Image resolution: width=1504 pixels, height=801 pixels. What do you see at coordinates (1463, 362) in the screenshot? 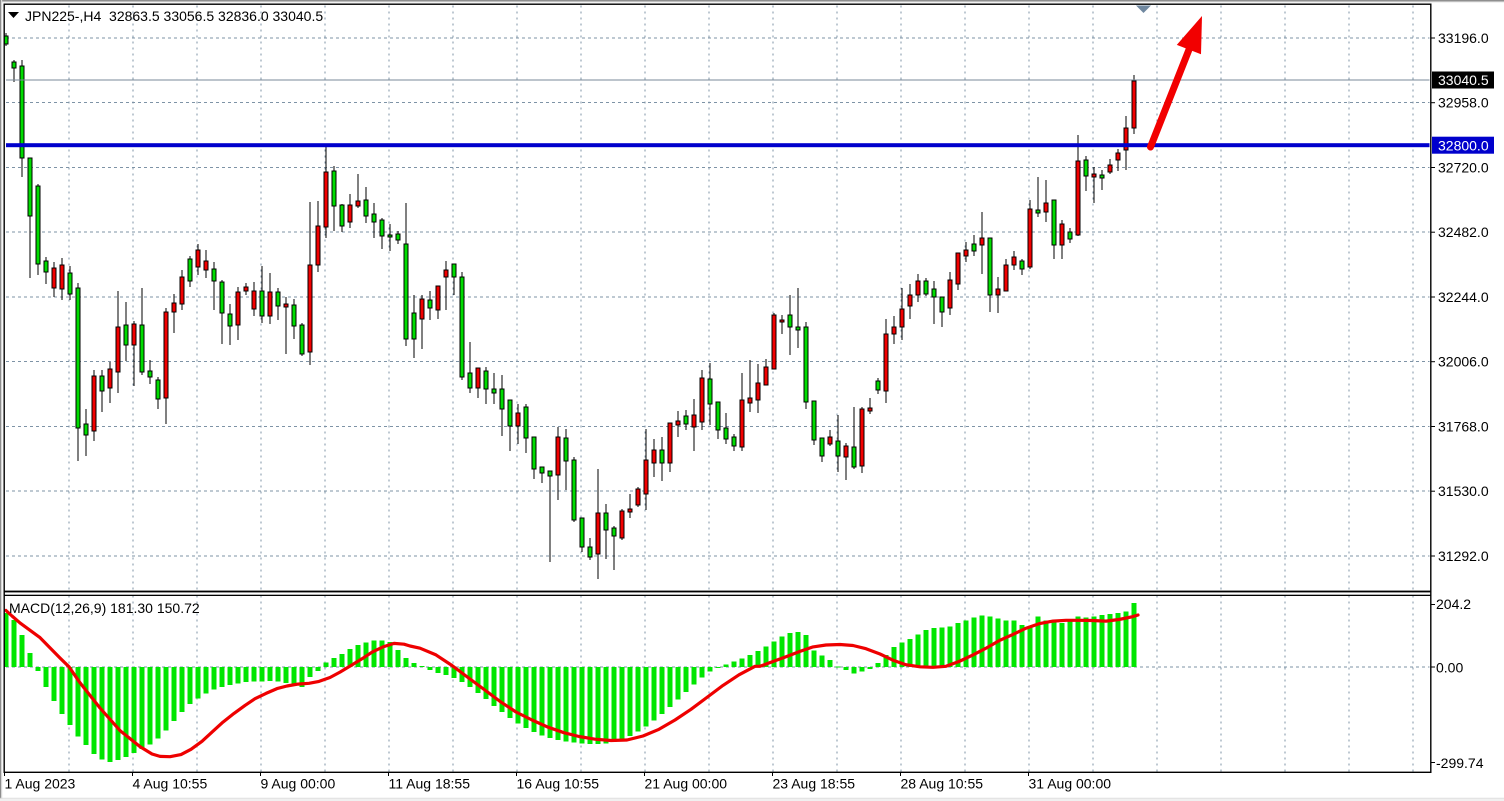
I see `svg-text: 32006.0` at bounding box center [1463, 362].